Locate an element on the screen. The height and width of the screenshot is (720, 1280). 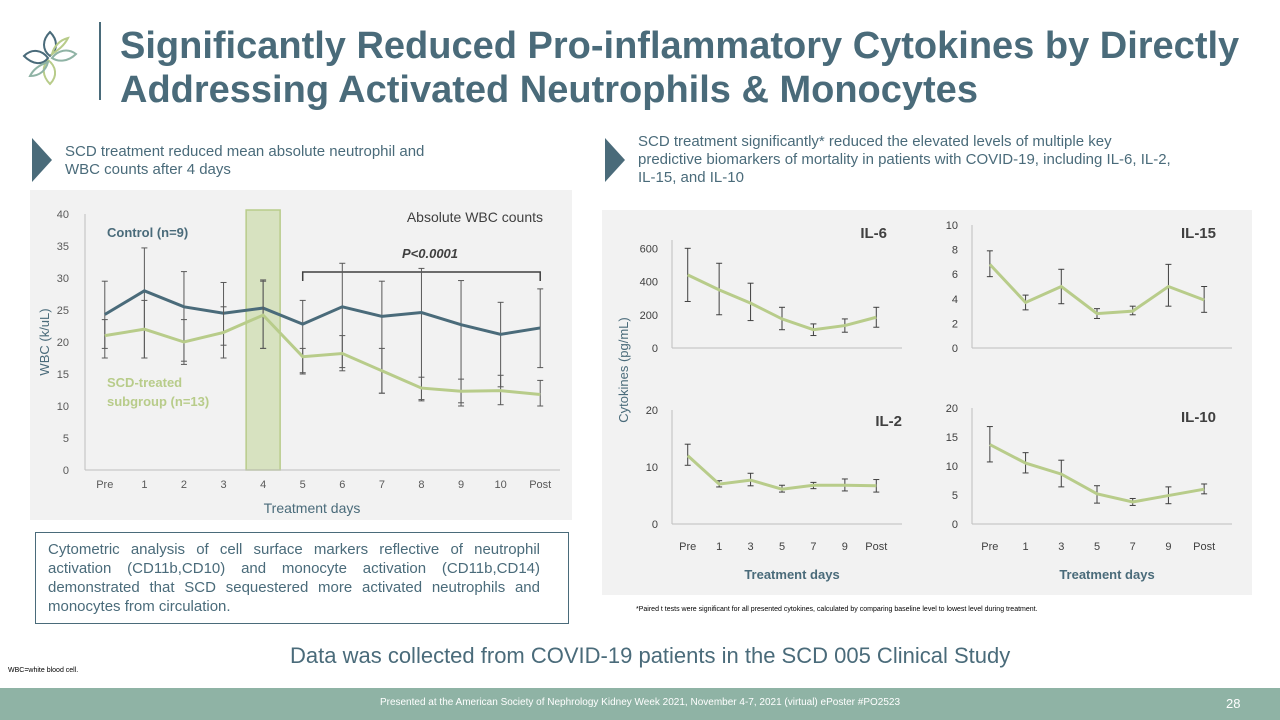
abbreviation-note: WBC=white blood cell. is located at coordinates (43, 670).